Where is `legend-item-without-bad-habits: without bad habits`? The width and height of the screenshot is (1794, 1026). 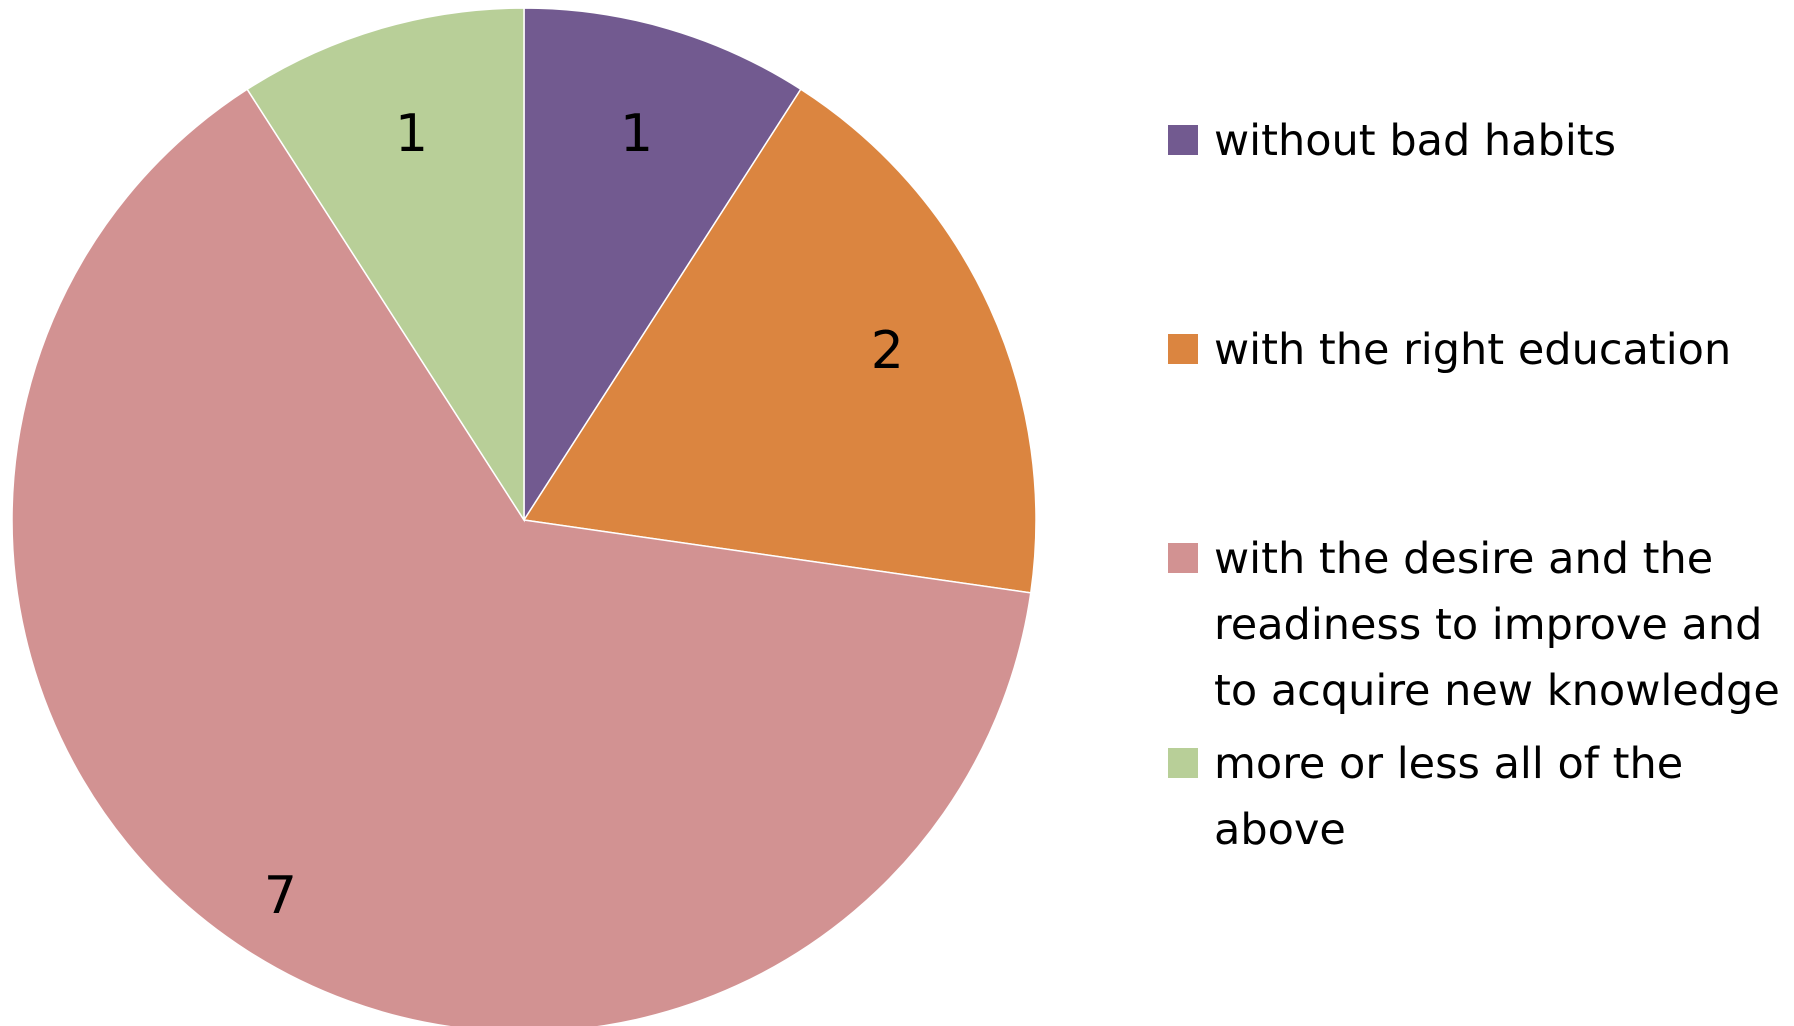 legend-item-without-bad-habits: without bad habits is located at coordinates (1478, 141).